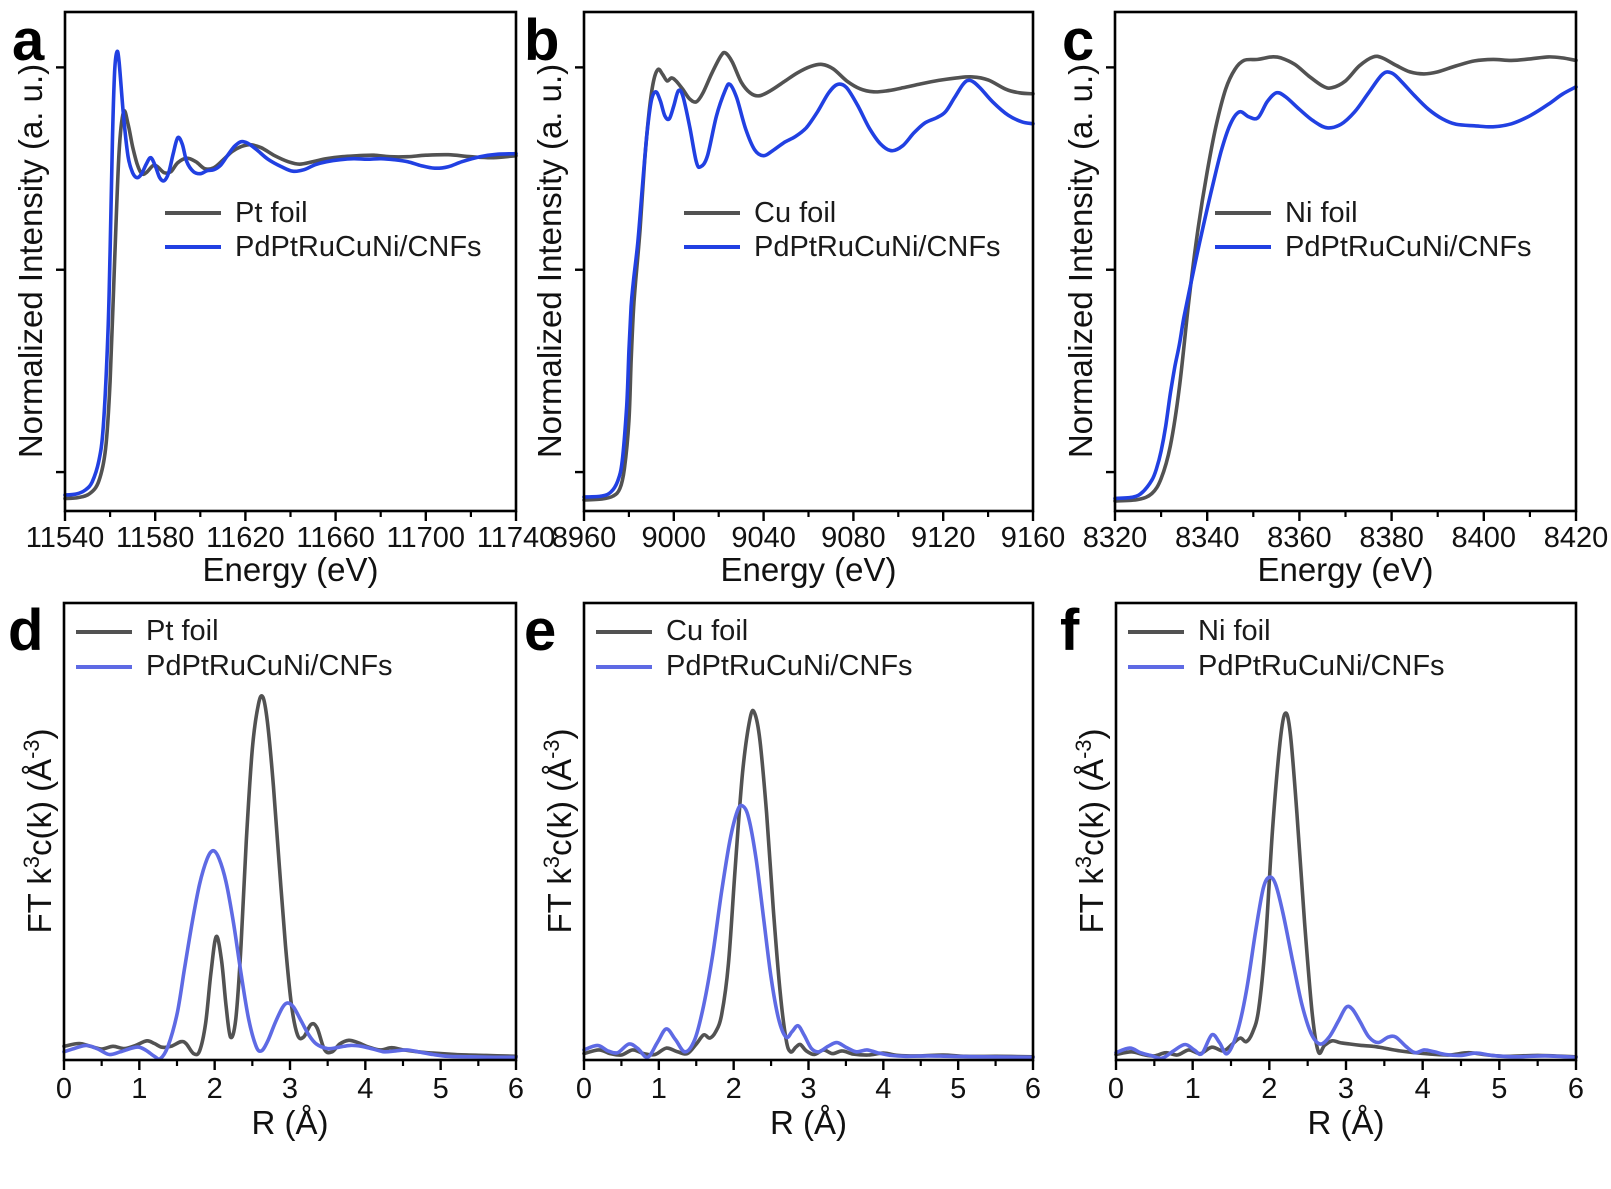 This screenshot has height=1189, width=1611. I want to click on x-tick-label: 8420, so click(1576, 538).